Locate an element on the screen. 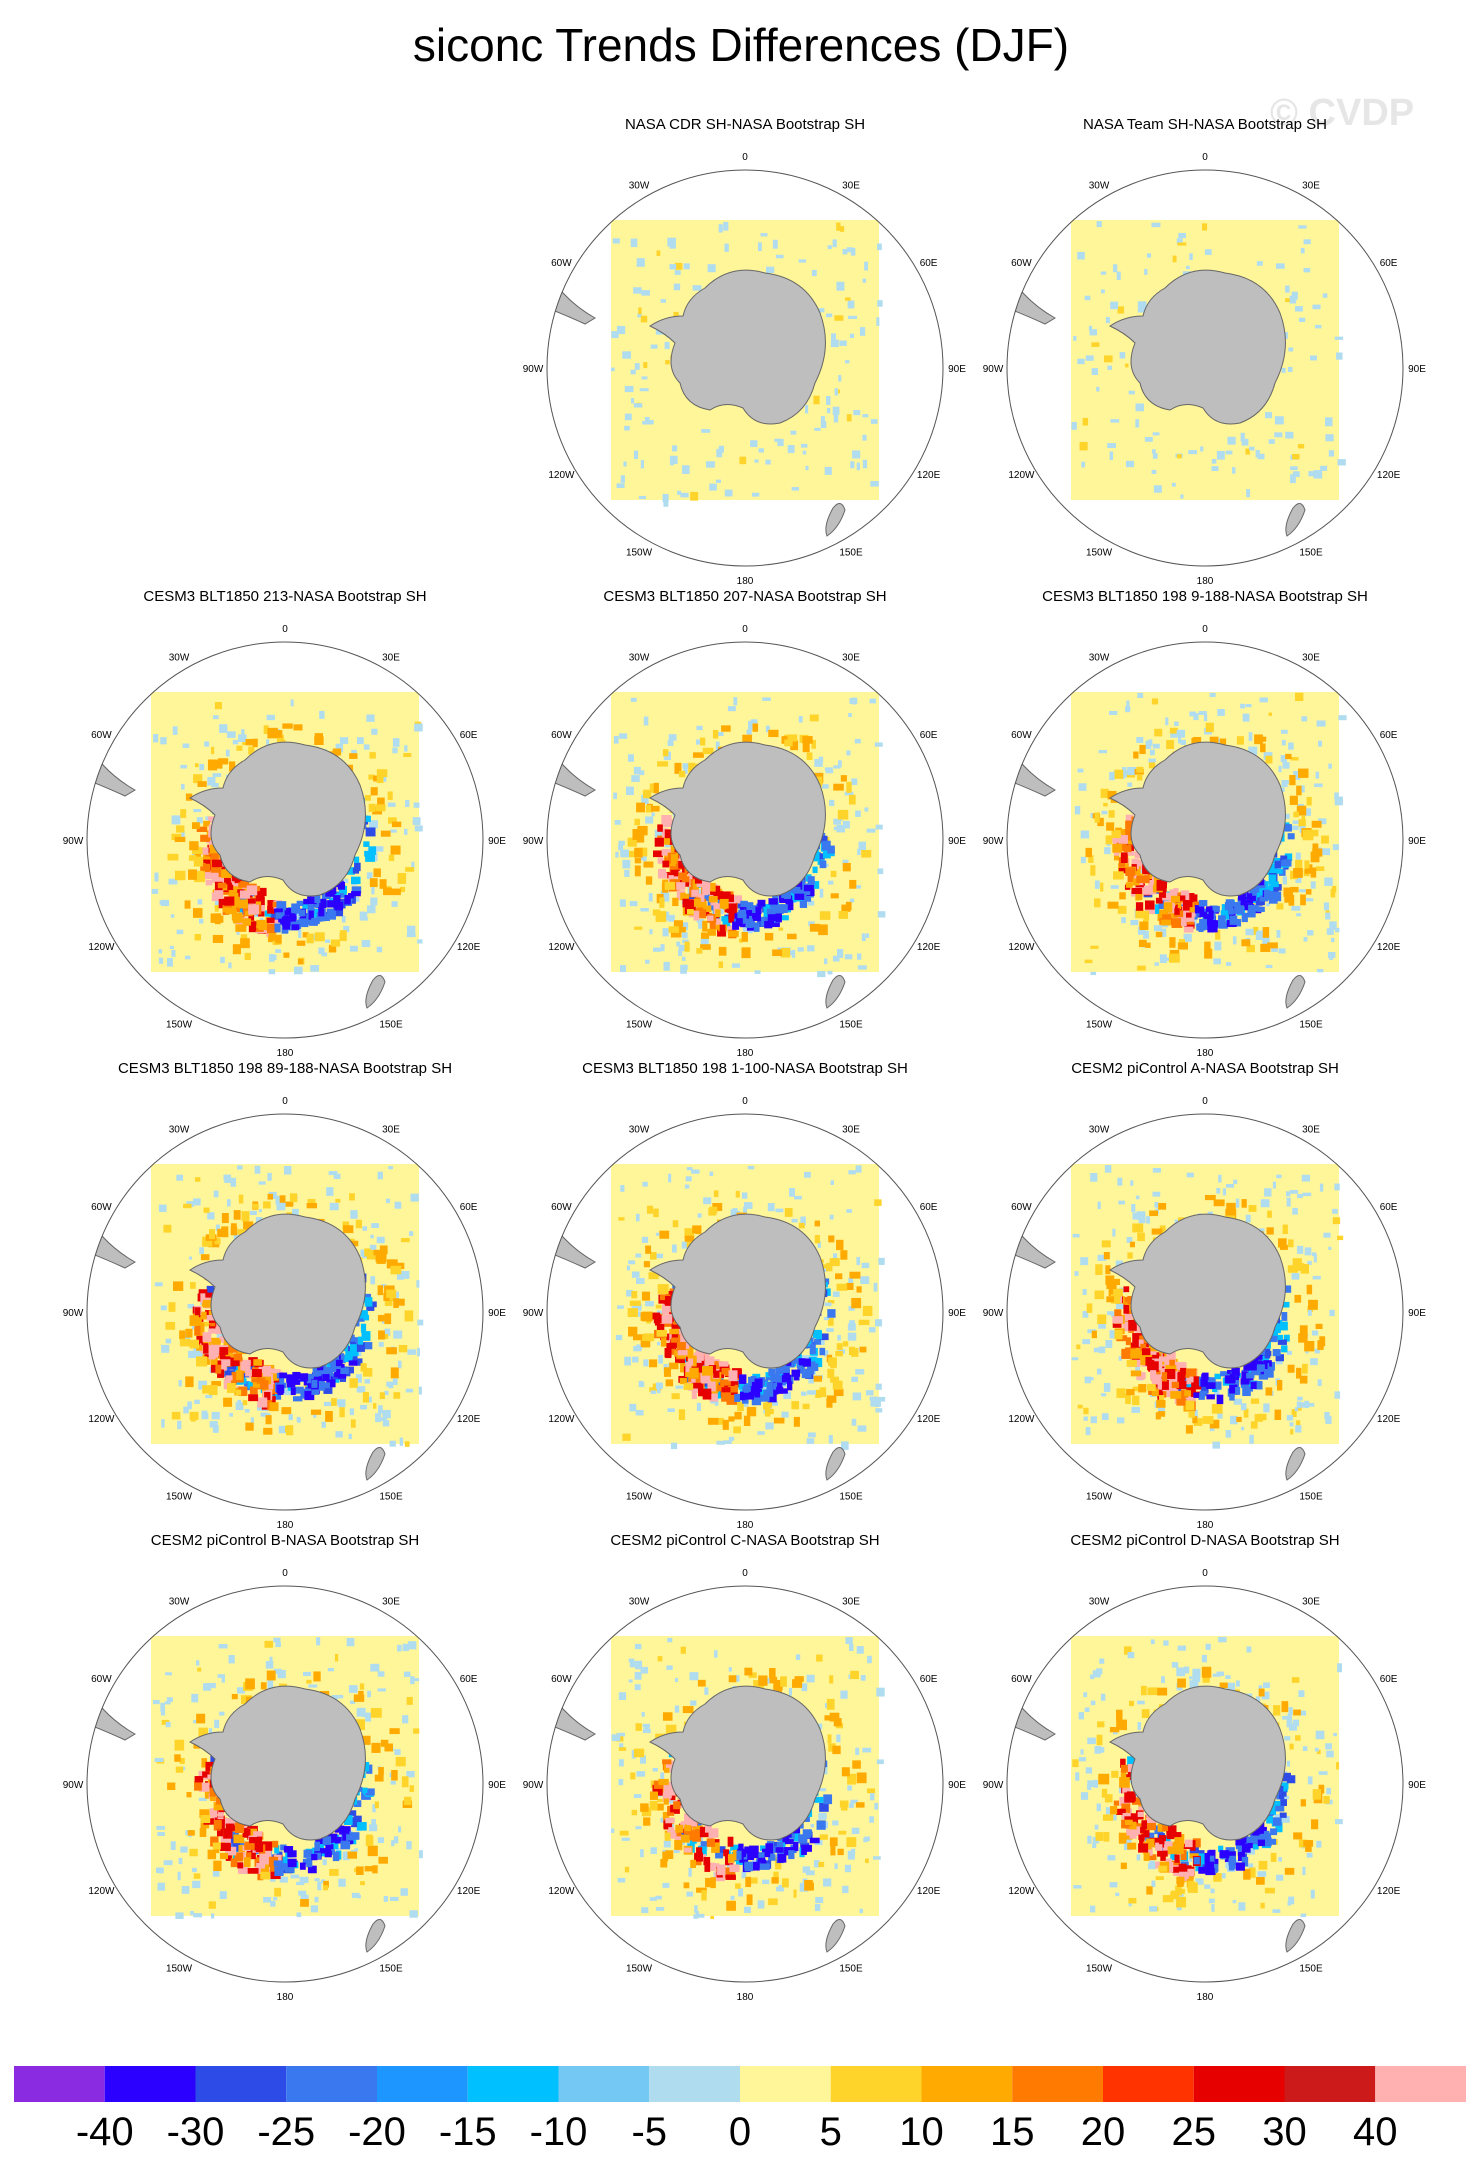 The image size is (1482, 2171). panel-title: CESM2 piControl B-NASA Bootstrap SH is located at coordinates (285, 1540).